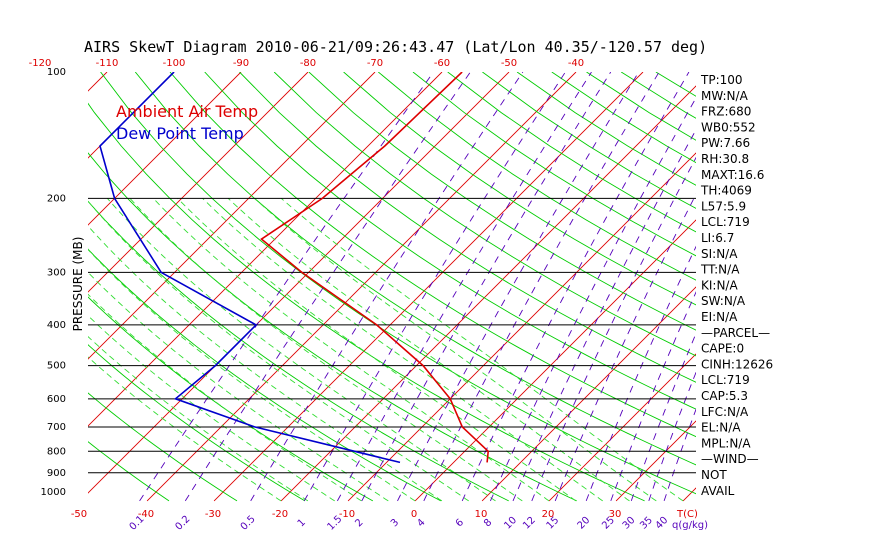  I want to click on pressure-tick-label: 900, so click(56, 473).